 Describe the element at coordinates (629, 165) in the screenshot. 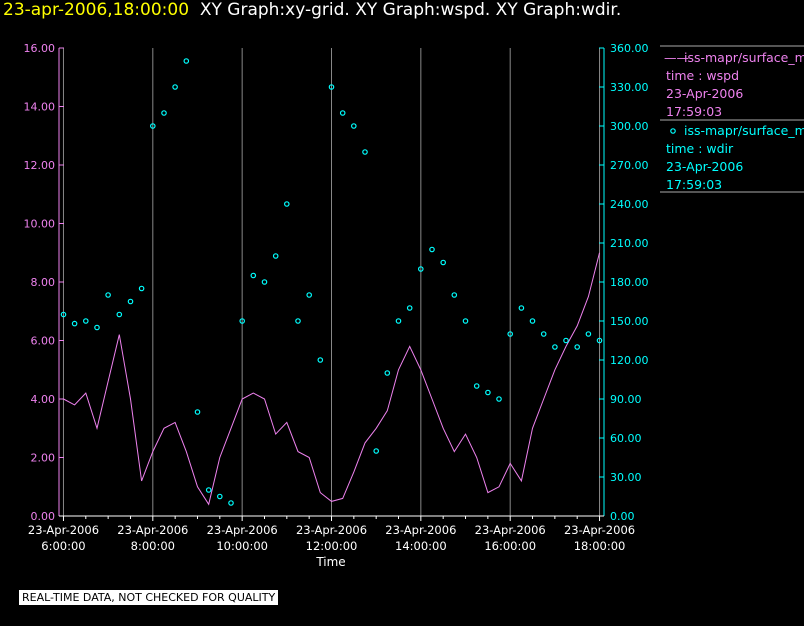

I see `y-right-tick-label: 270.00` at that location.